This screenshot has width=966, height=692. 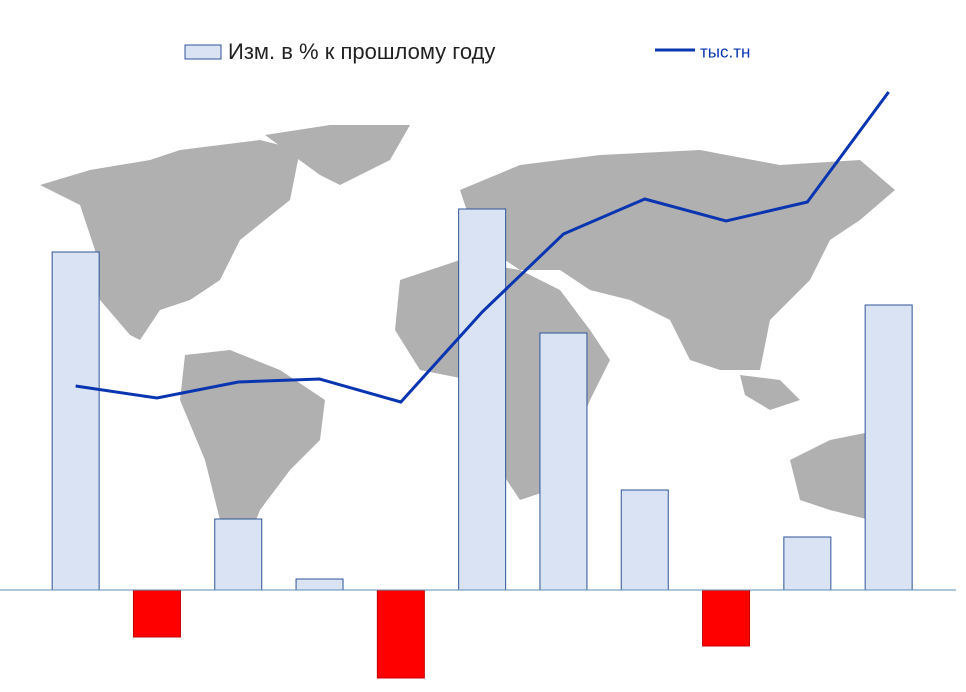 What do you see at coordinates (203, 52) in the screenshot?
I see `legend-swatch-bar` at bounding box center [203, 52].